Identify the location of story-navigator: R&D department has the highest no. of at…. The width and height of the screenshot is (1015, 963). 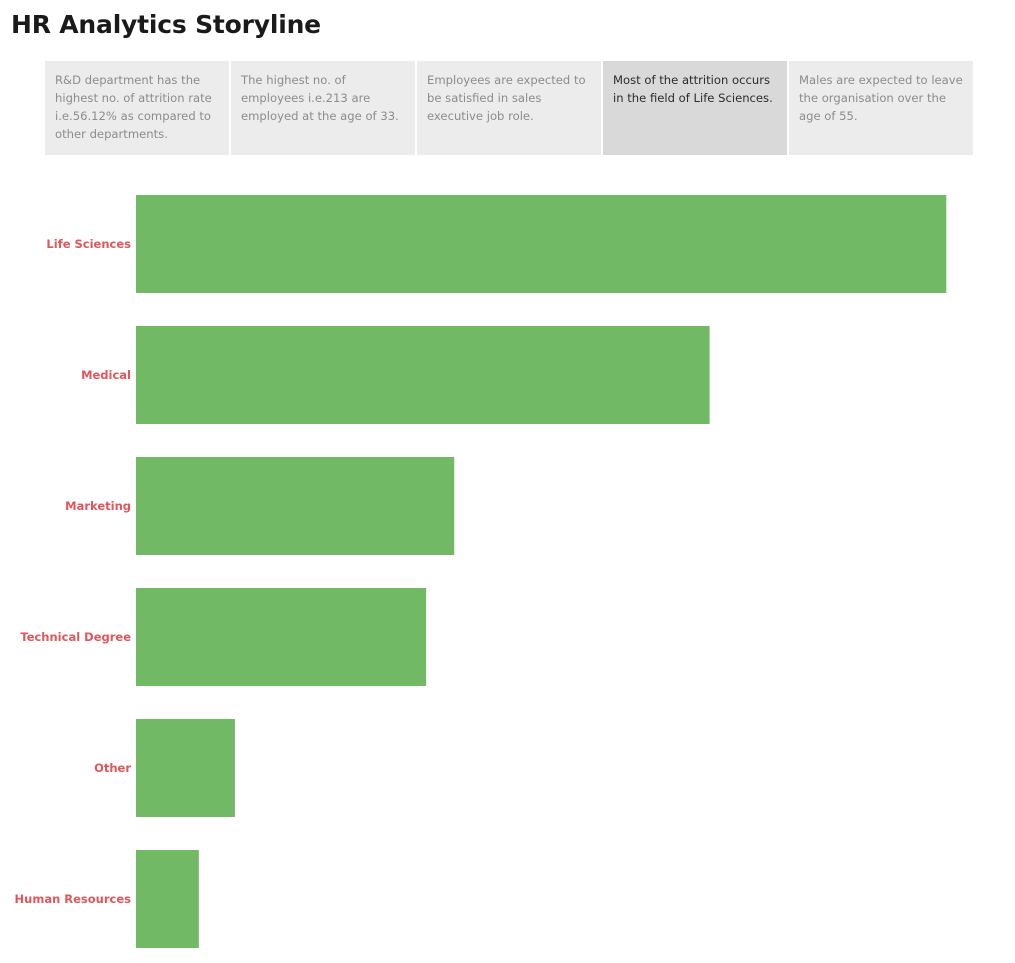
(509, 108).